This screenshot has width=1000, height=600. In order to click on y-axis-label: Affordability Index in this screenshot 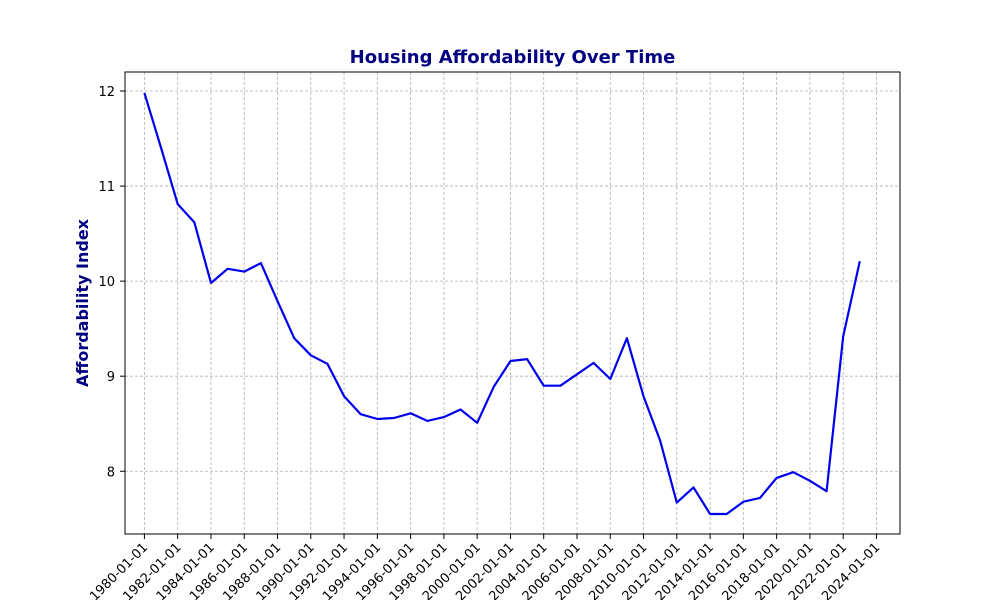, I will do `click(82, 302)`.